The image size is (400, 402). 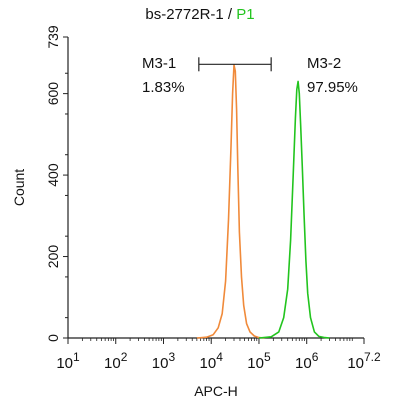 I want to click on x-axis-label: APC-H, so click(x=216, y=391).